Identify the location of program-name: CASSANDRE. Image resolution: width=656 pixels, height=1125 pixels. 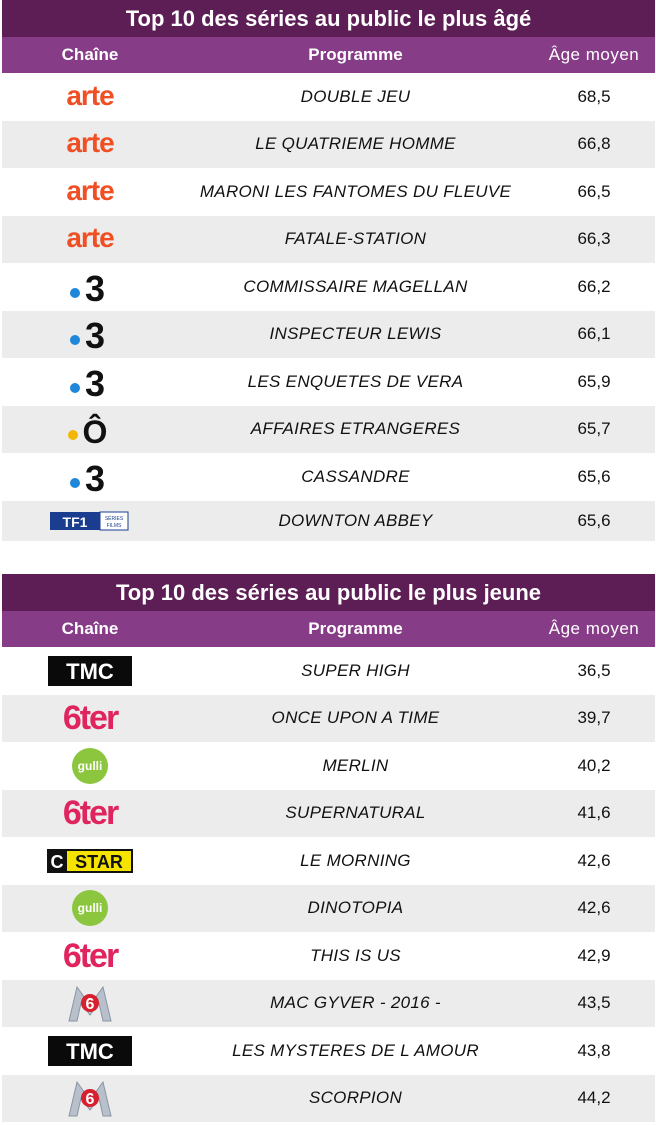
(355, 476).